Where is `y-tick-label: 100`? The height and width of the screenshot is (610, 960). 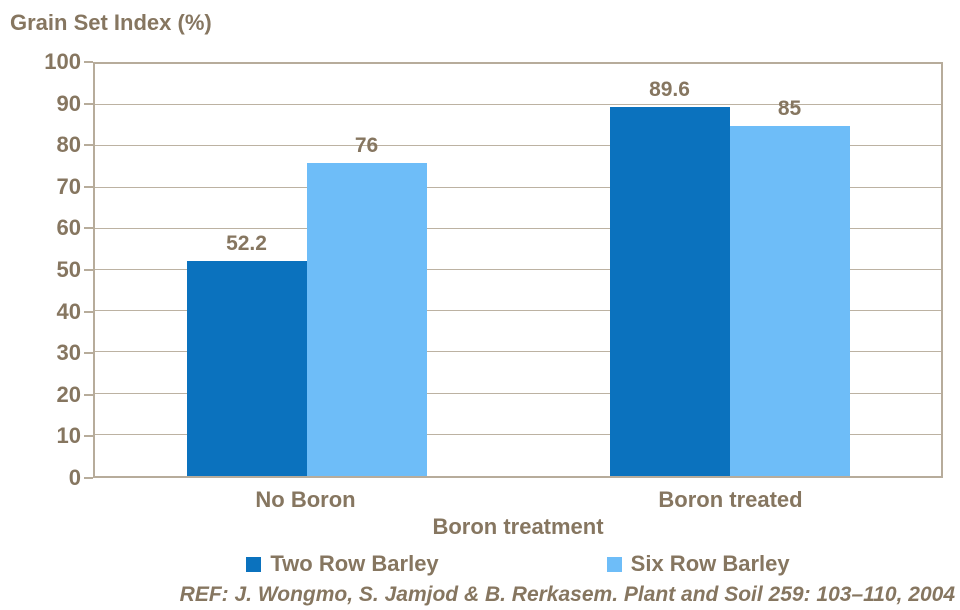 y-tick-label: 100 is located at coordinates (62, 61).